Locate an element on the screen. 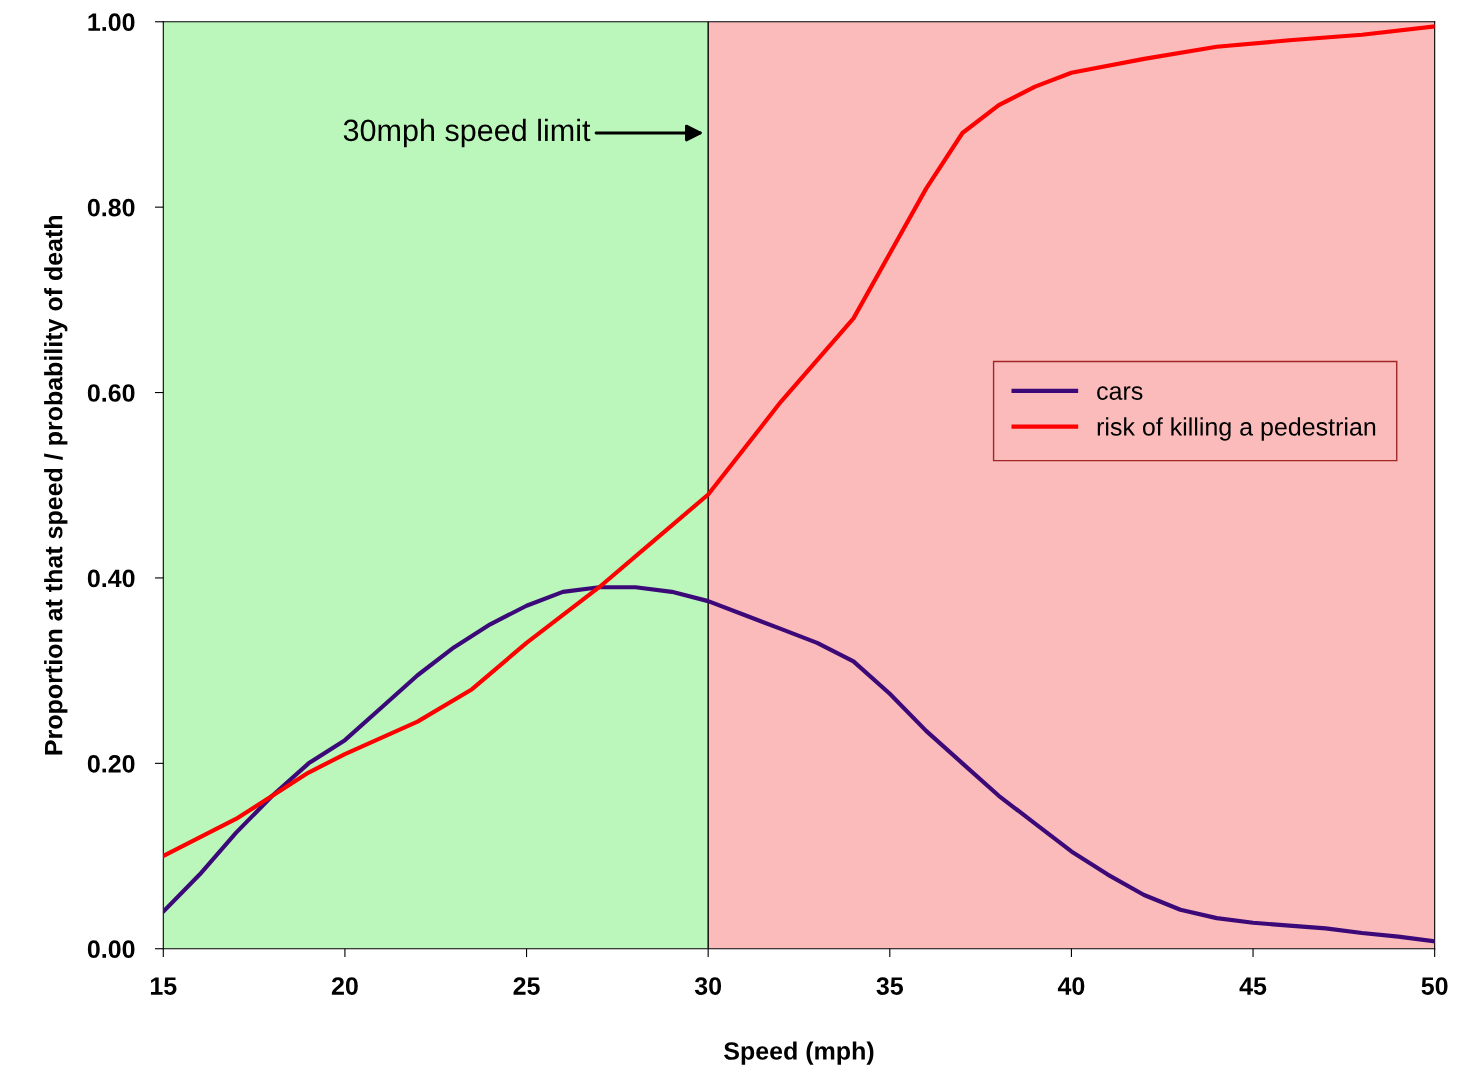 The height and width of the screenshot is (1088, 1458). x-tick-label: 20 is located at coordinates (344, 986).